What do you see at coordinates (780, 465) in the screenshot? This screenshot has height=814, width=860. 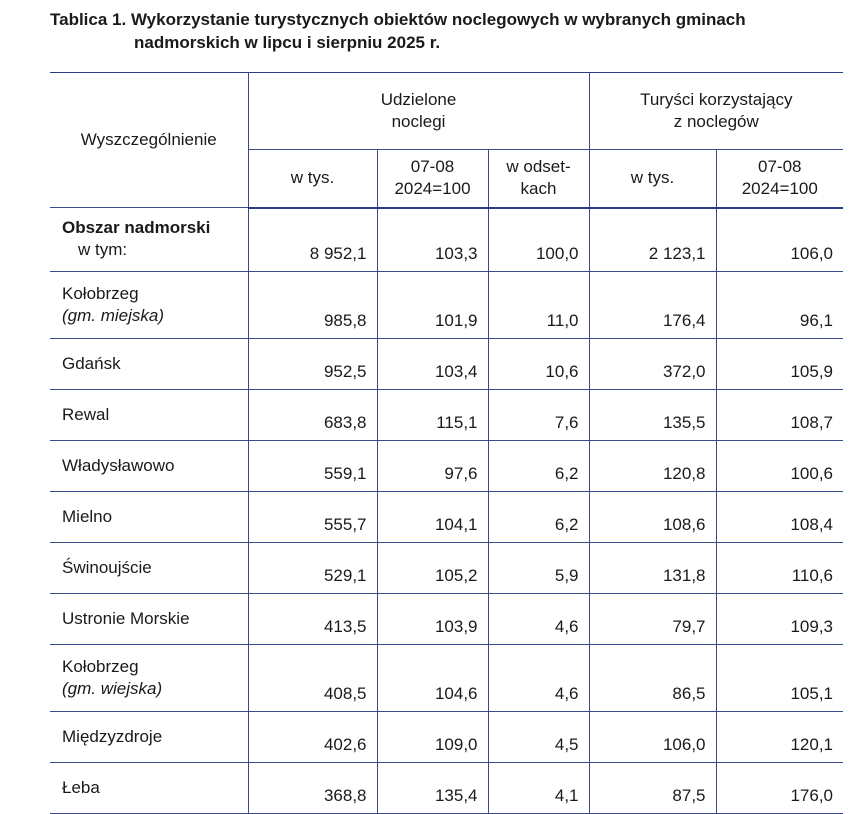 I see `cell-value: 100,6` at bounding box center [780, 465].